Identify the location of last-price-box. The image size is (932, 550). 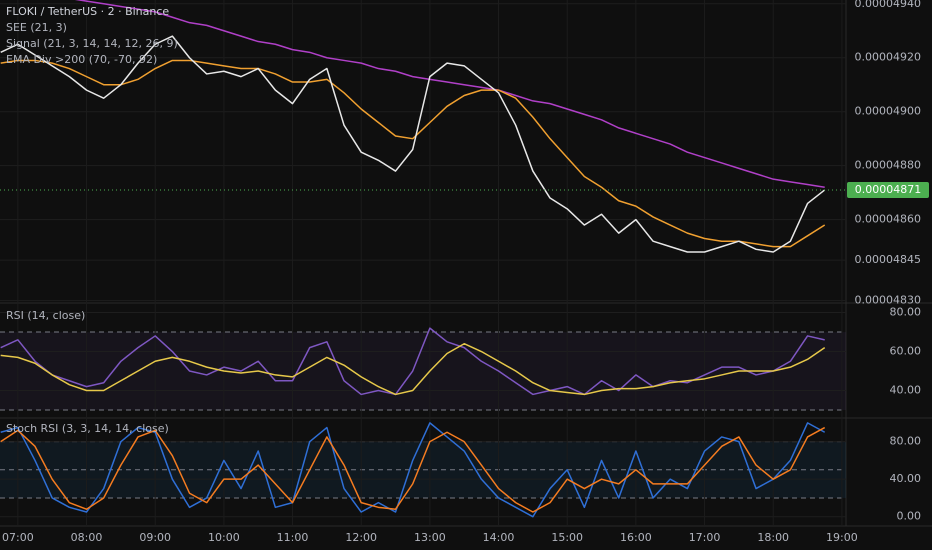
(888, 189).